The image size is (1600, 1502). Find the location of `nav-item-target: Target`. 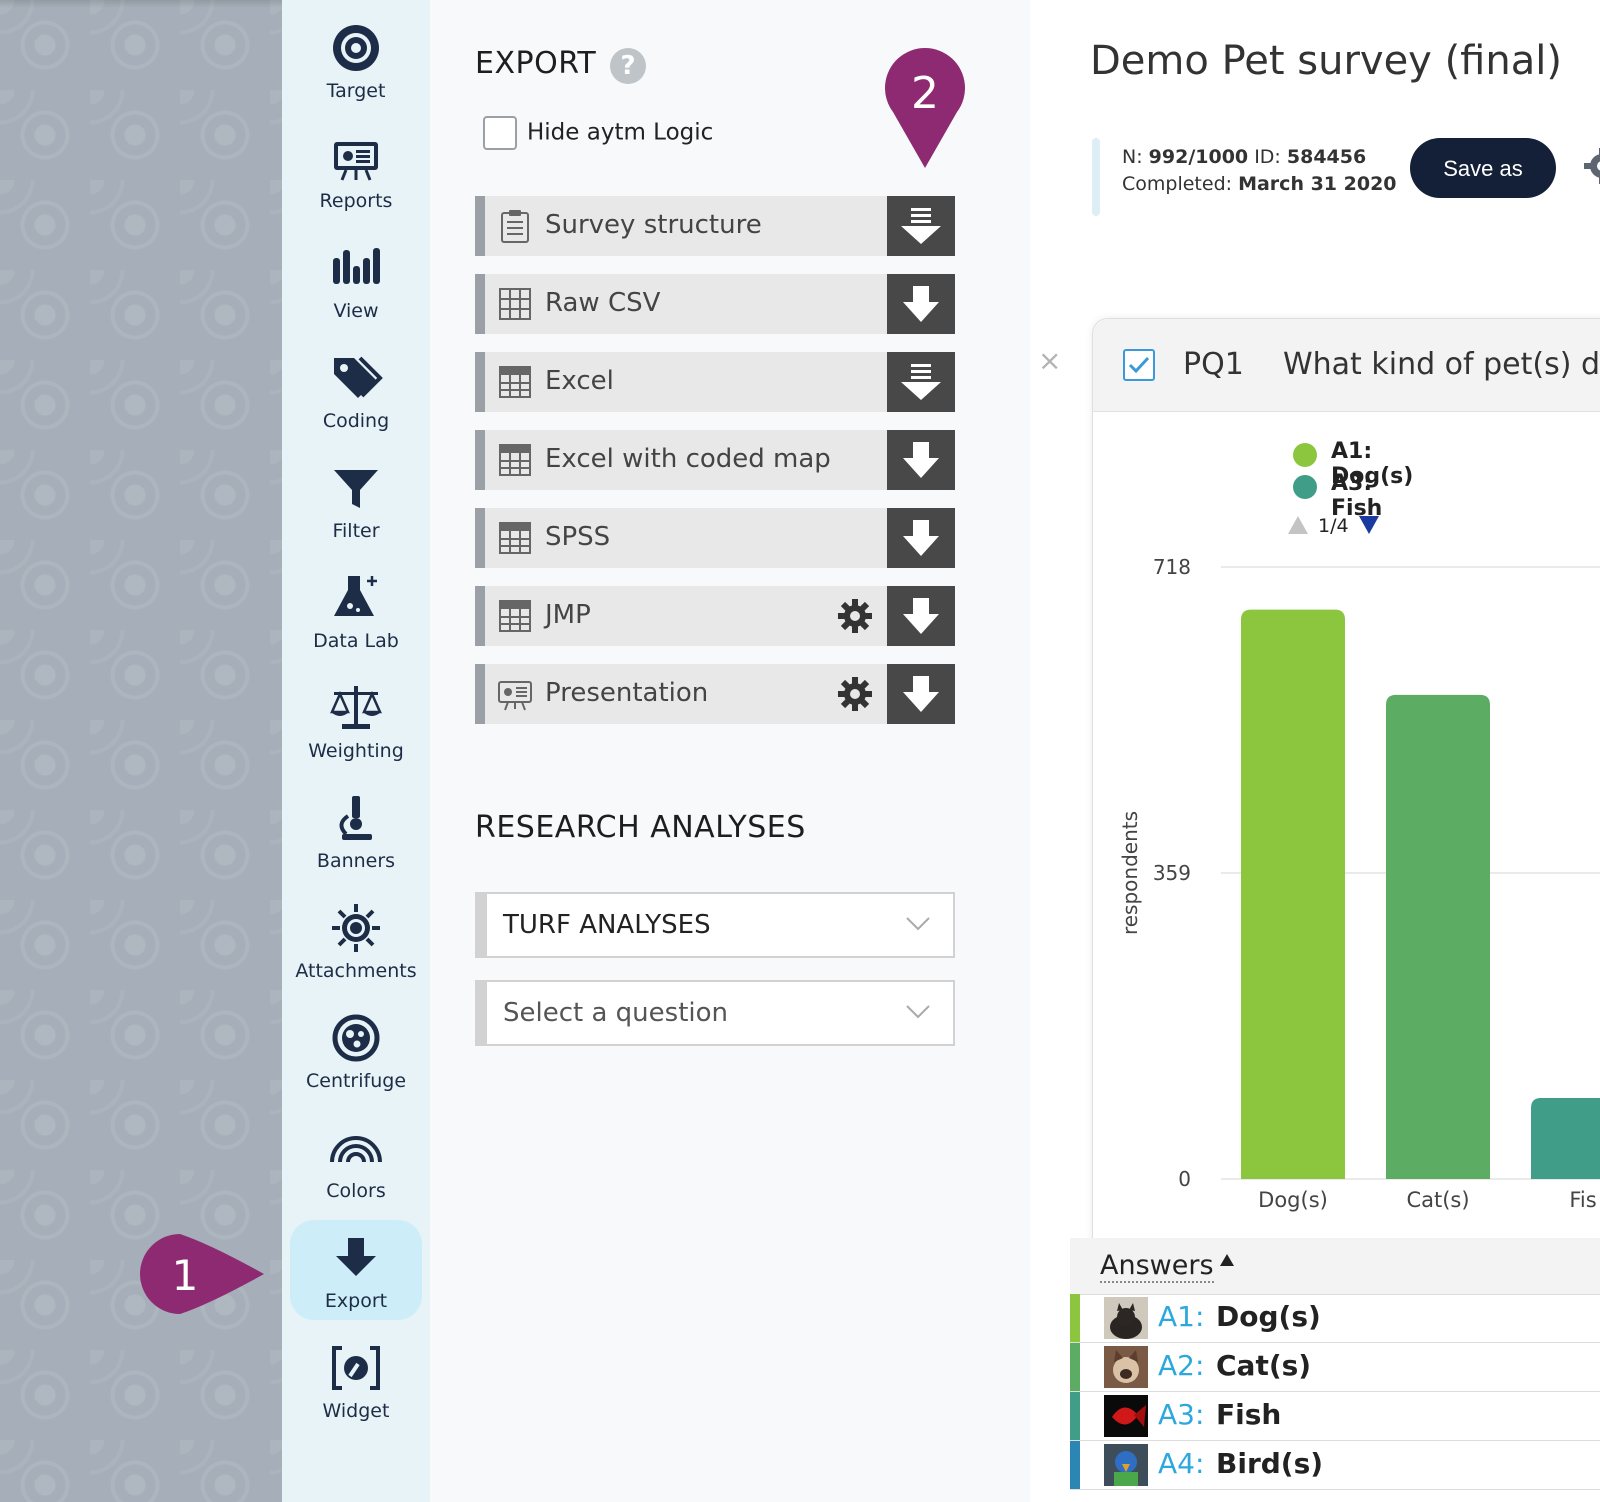

nav-item-target: Target is located at coordinates (356, 60).